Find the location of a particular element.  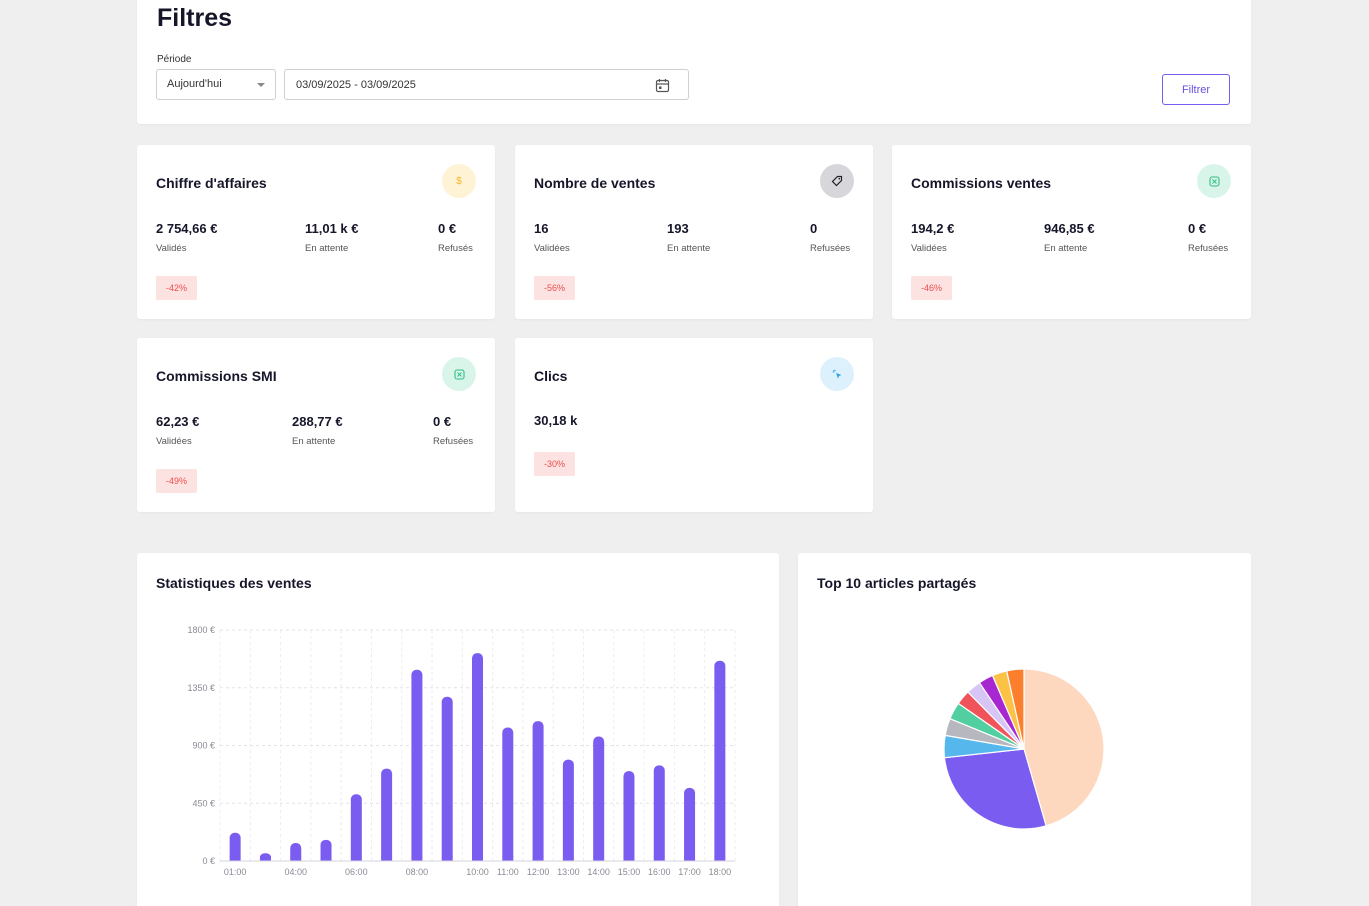

revenue-pending-value: 11,01 k € is located at coordinates (332, 228).